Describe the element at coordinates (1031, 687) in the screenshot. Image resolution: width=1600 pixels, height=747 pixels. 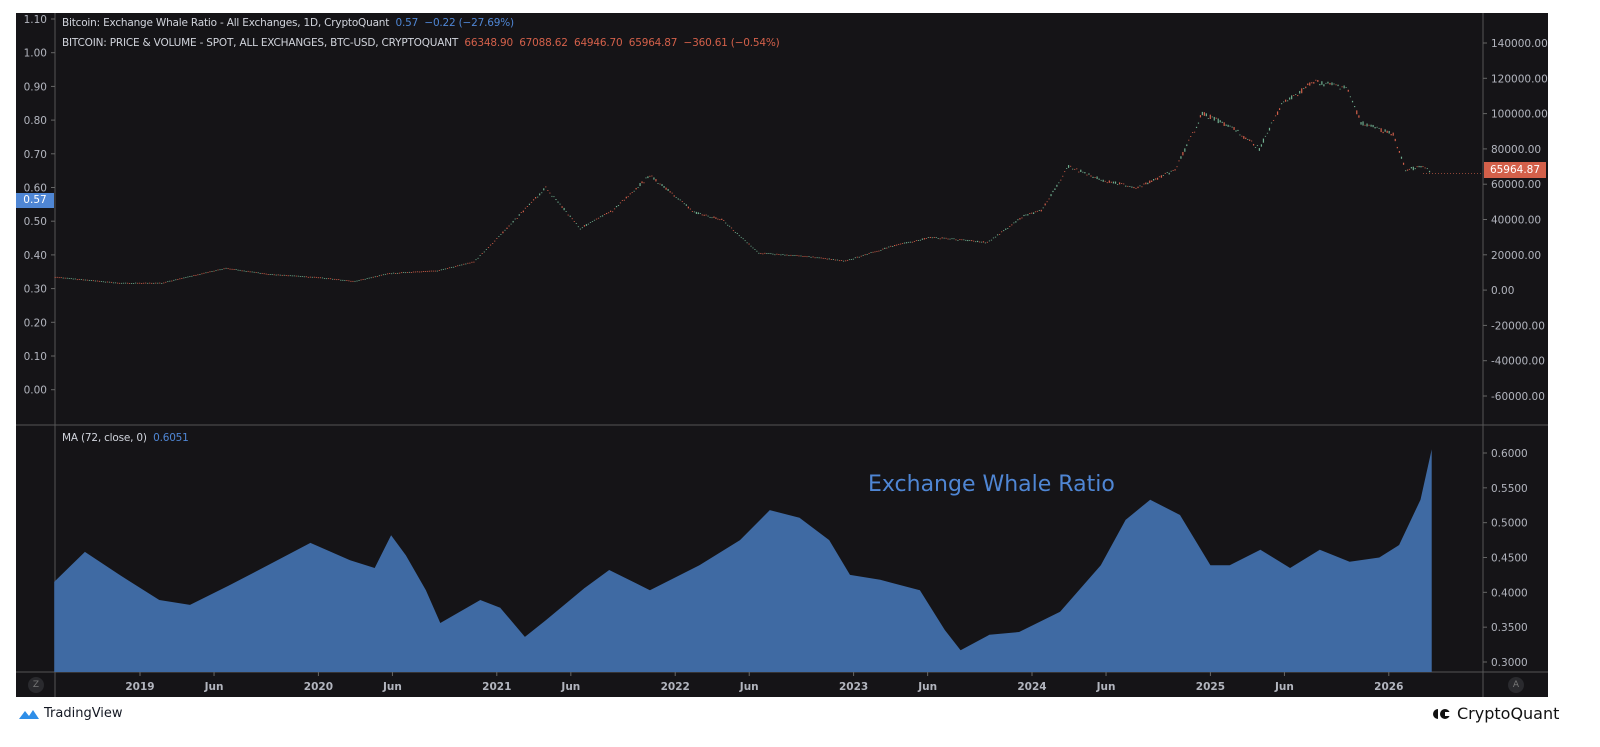
I see `time-tick-label: 2024` at that location.